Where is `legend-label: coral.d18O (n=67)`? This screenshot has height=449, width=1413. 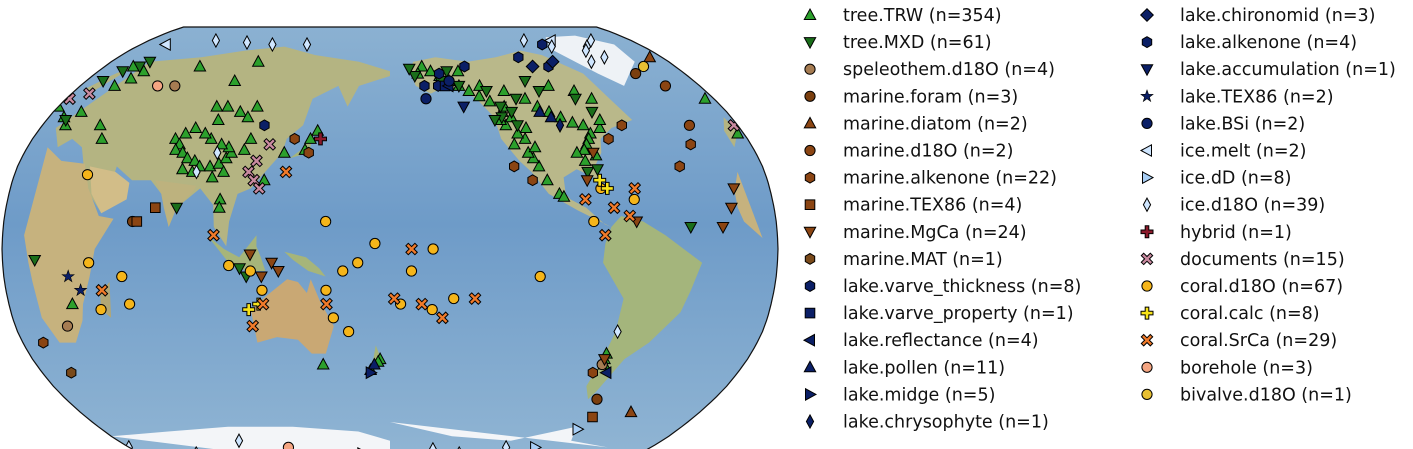 legend-label: coral.d18O (n=67) is located at coordinates (1261, 287).